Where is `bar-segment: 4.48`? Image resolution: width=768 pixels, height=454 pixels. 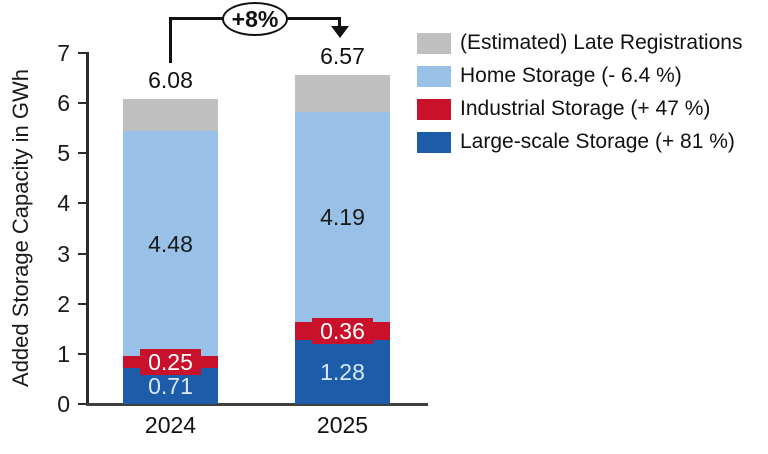 bar-segment: 4.48 is located at coordinates (170, 243).